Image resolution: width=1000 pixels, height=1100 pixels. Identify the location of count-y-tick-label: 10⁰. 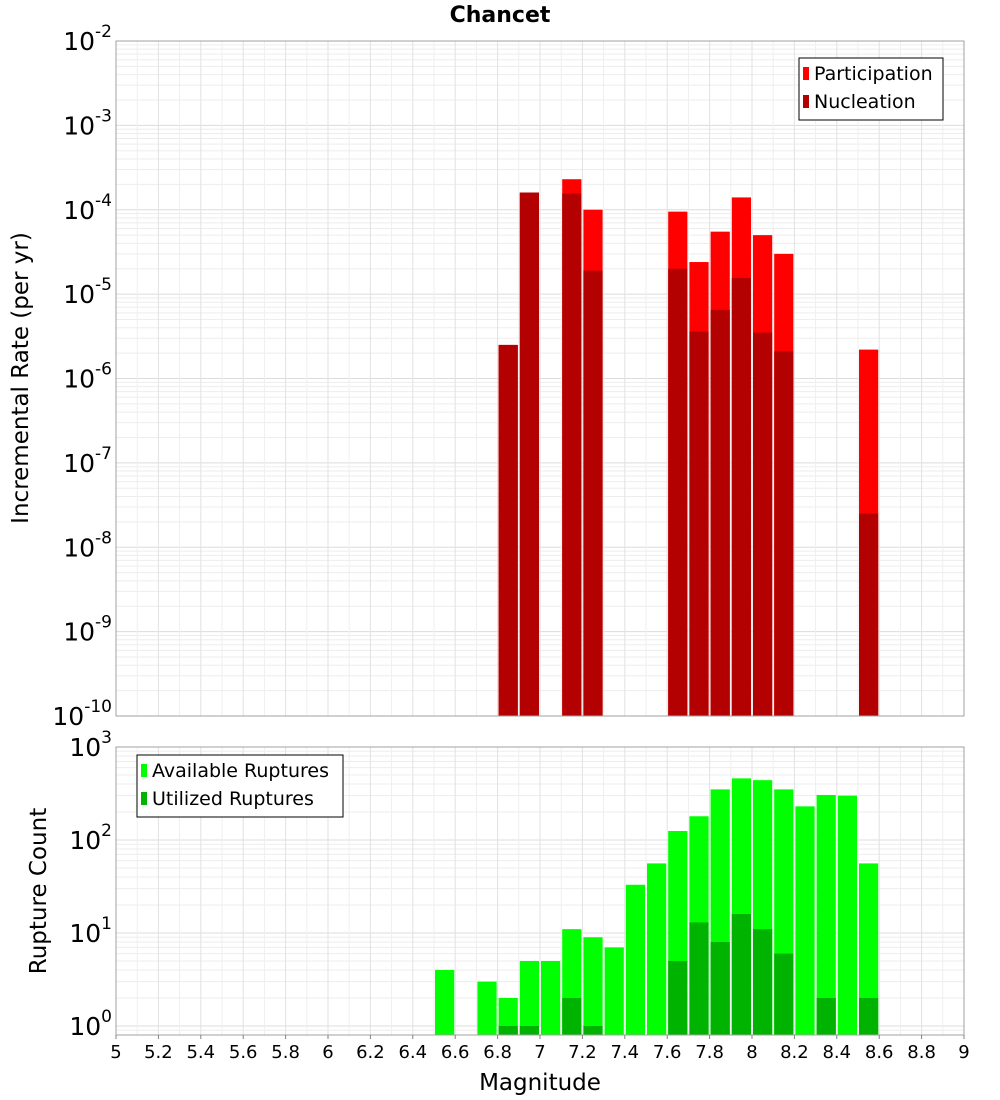
(90, 1024).